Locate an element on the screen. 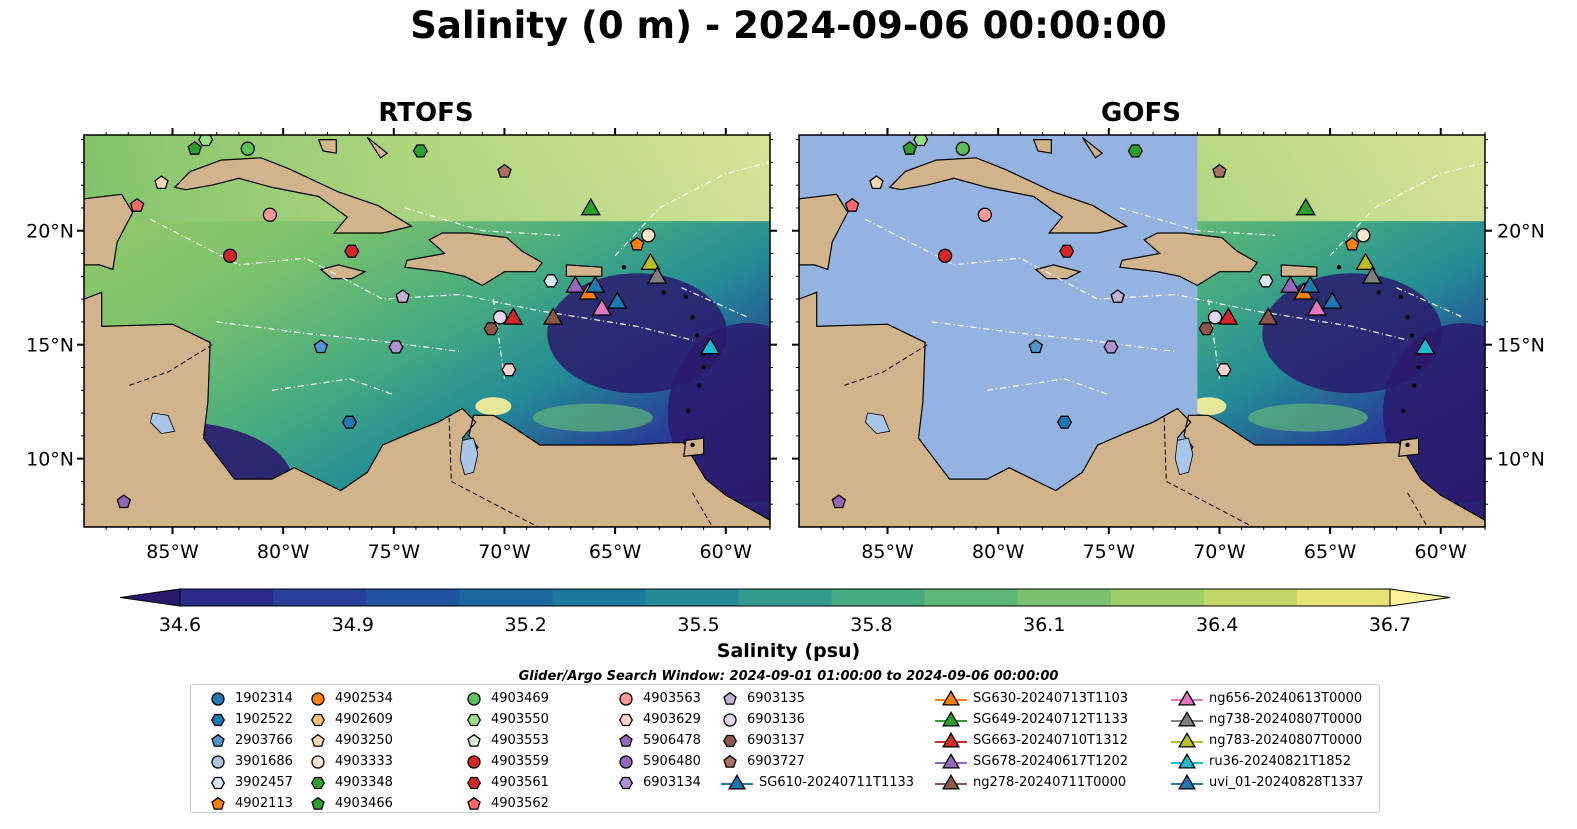  glider-ng656-20240613T0000 is located at coordinates (601, 307).